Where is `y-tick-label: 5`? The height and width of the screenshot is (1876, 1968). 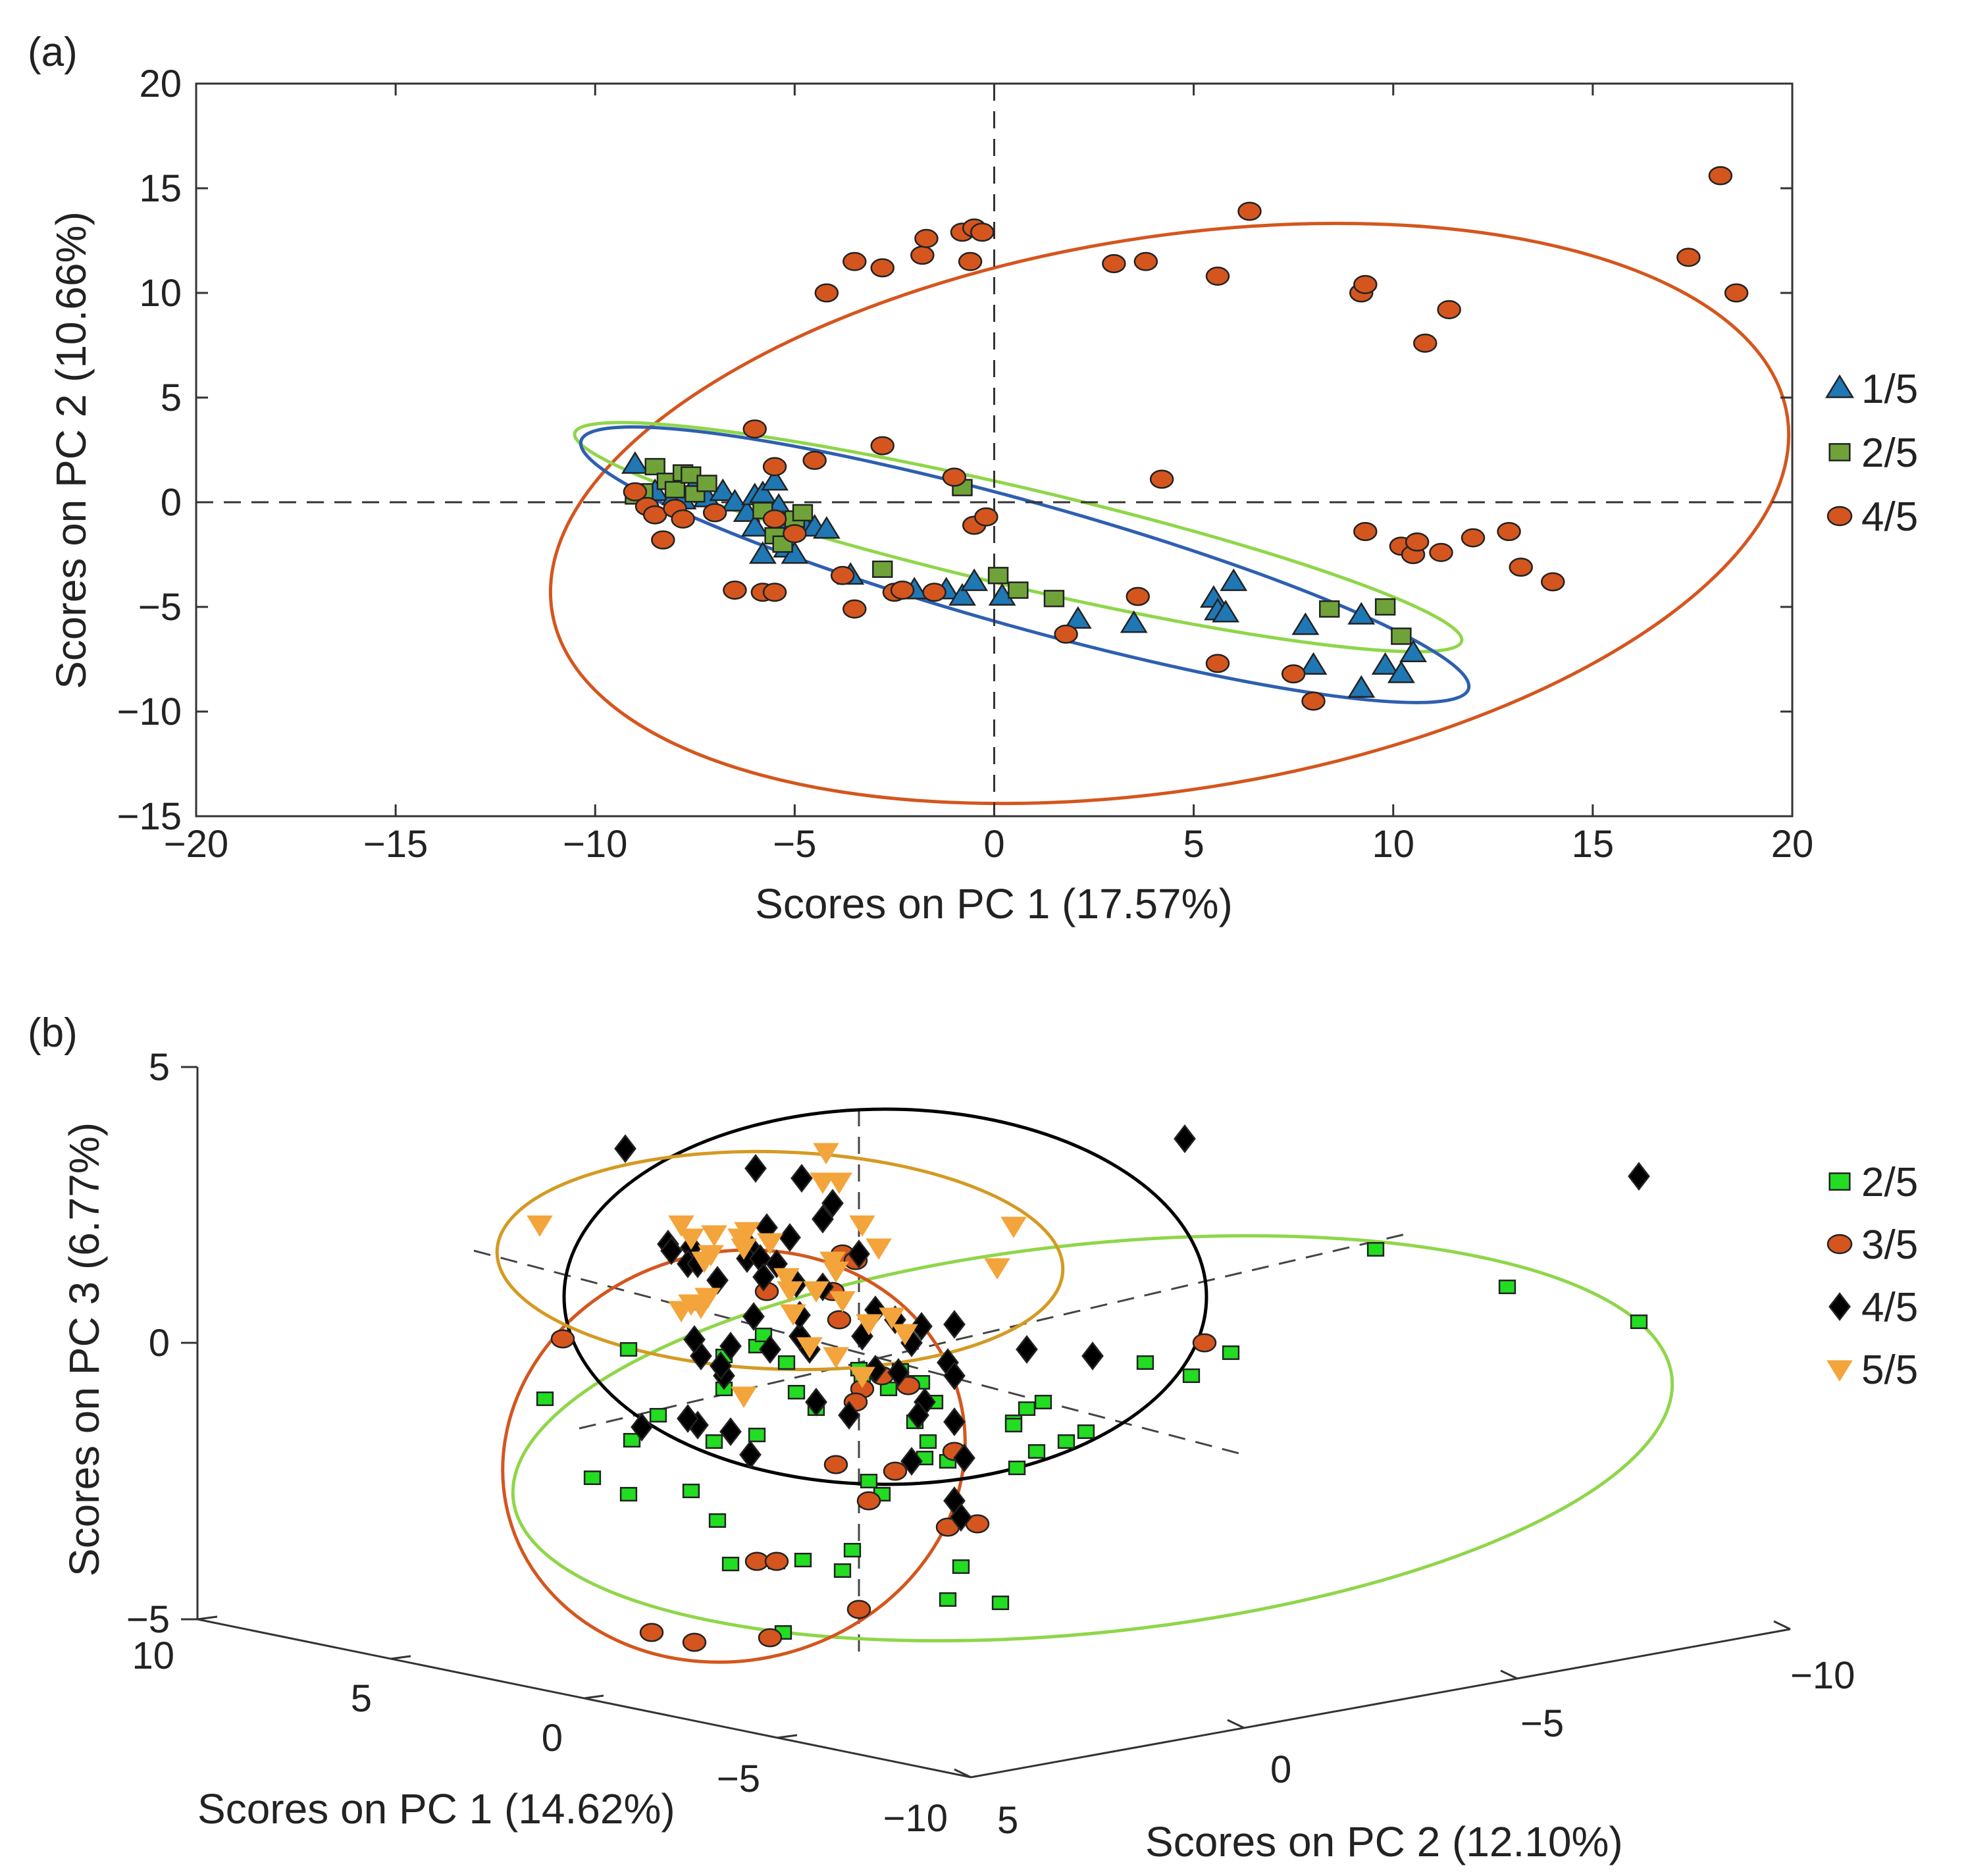
y-tick-label: 5 is located at coordinates (171, 398).